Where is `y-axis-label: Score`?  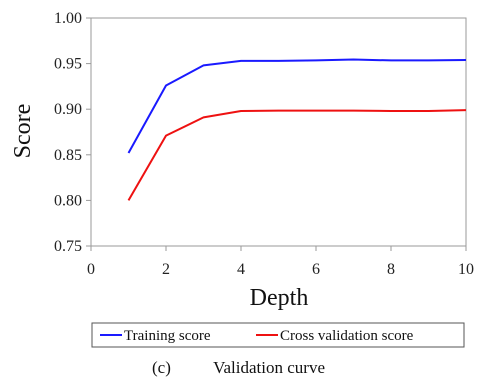
y-axis-label: Score is located at coordinates (23, 131).